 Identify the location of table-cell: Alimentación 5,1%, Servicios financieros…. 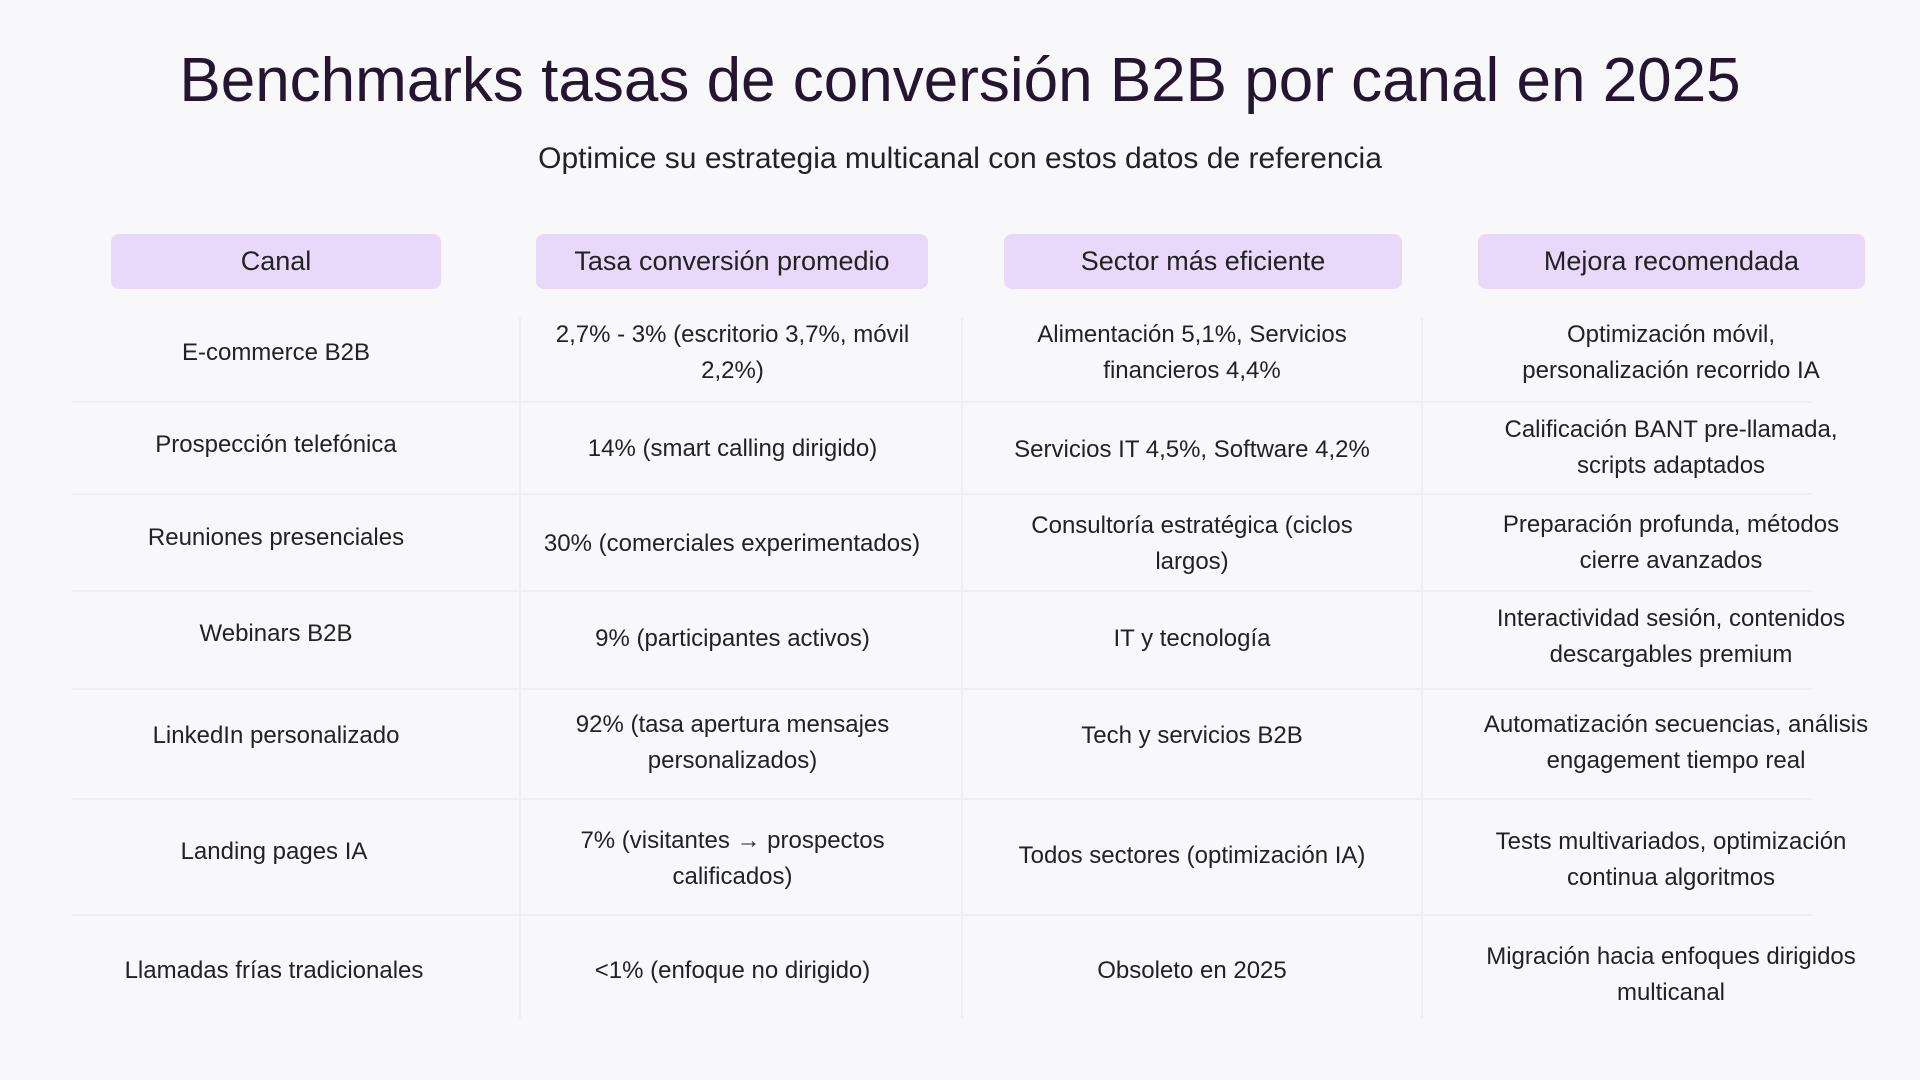
(1192, 352).